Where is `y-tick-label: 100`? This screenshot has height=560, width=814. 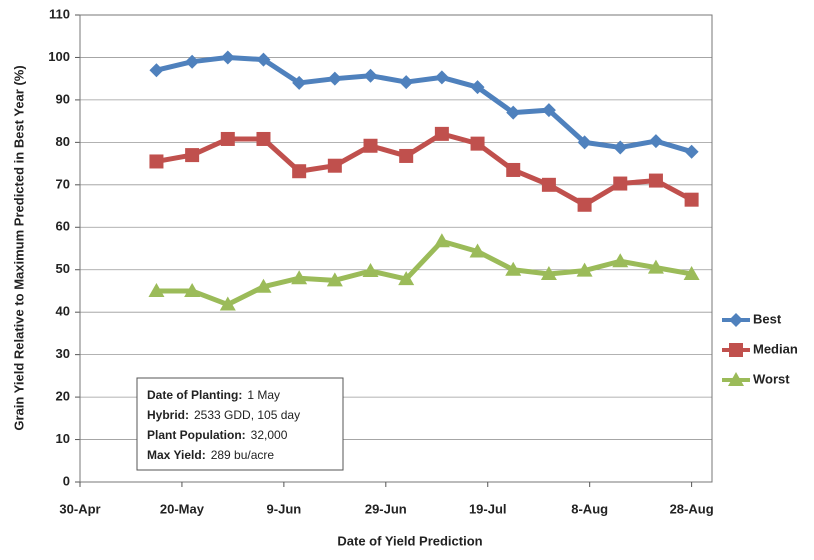
y-tick-label: 100 is located at coordinates (59, 56).